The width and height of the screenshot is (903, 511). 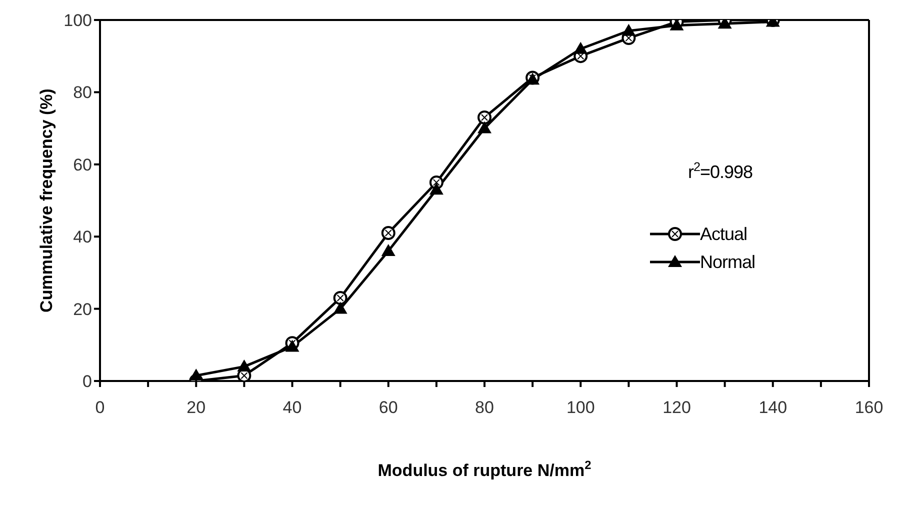 I want to click on y-axis-title: Cummulative frequency (%), so click(x=46, y=200).